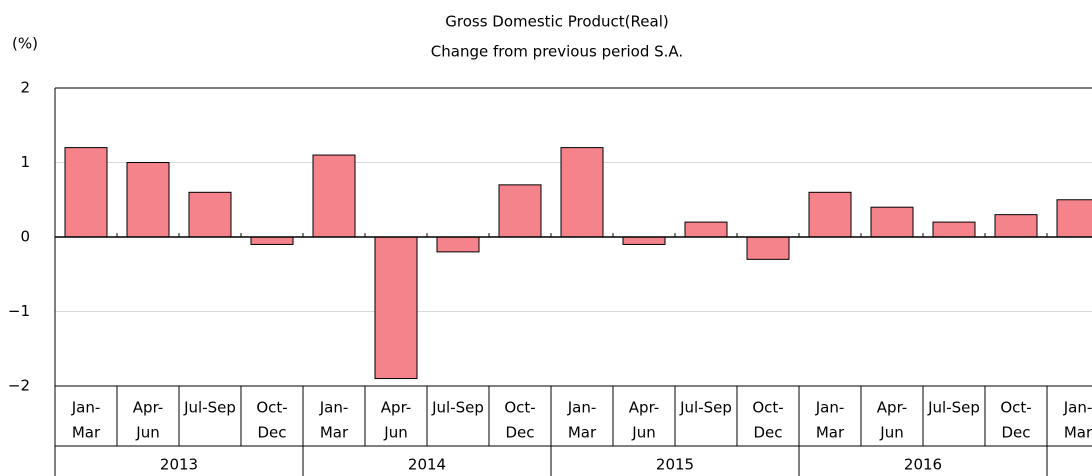 The width and height of the screenshot is (1092, 476). Describe the element at coordinates (25, 162) in the screenshot. I see `y-tick-label: 1` at that location.